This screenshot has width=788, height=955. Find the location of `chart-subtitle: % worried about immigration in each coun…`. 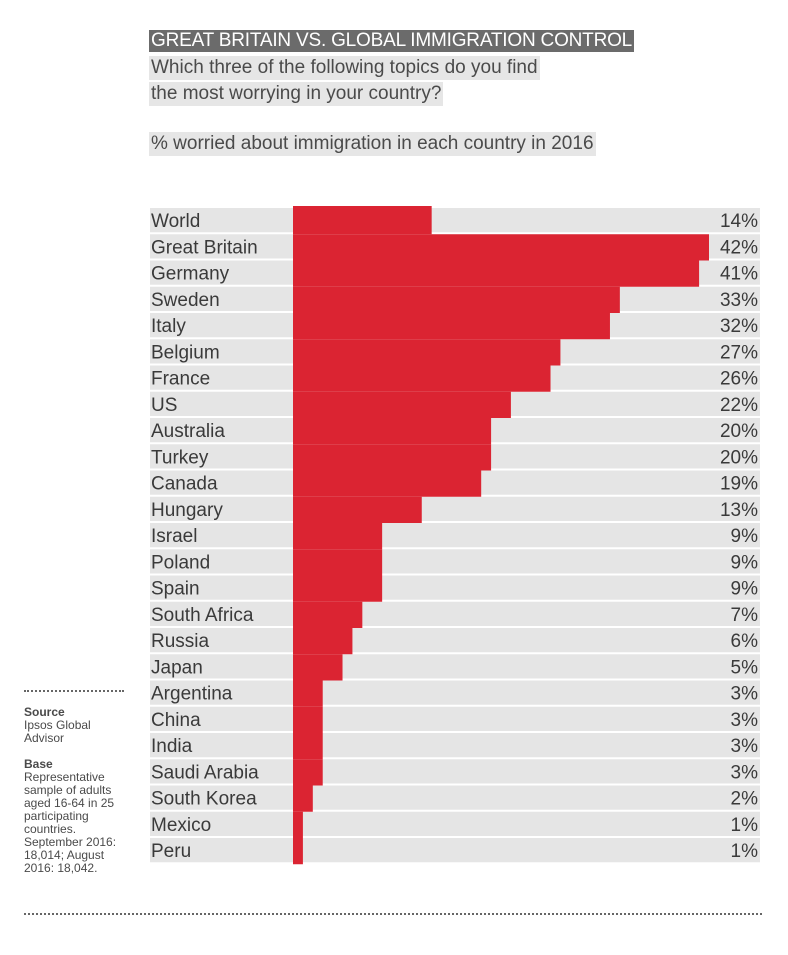

chart-subtitle: % worried about immigration in each coun… is located at coordinates (372, 144).